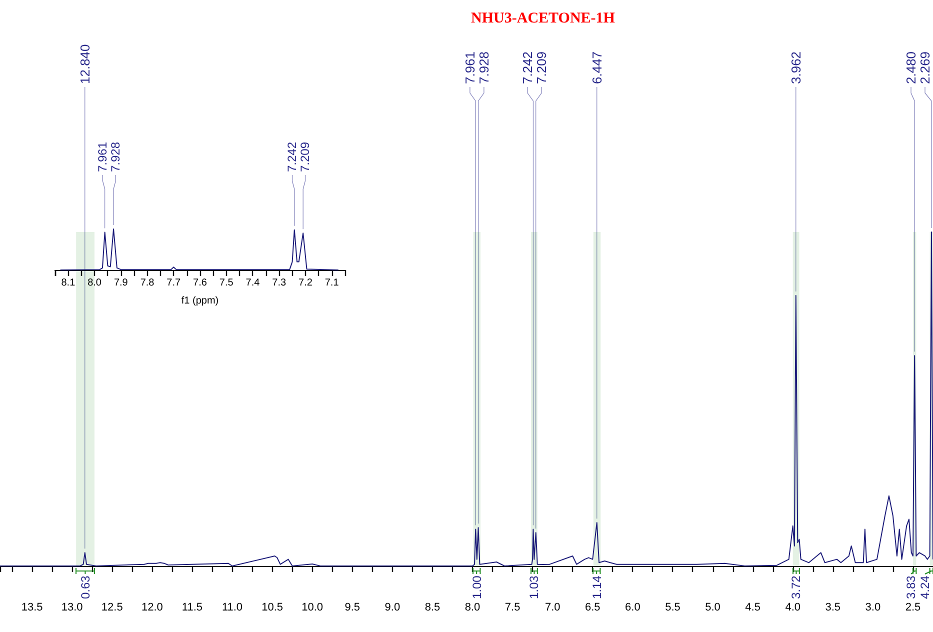 This screenshot has width=933, height=632. What do you see at coordinates (913, 608) in the screenshot?
I see `x-tick-label: 2.5` at bounding box center [913, 608].